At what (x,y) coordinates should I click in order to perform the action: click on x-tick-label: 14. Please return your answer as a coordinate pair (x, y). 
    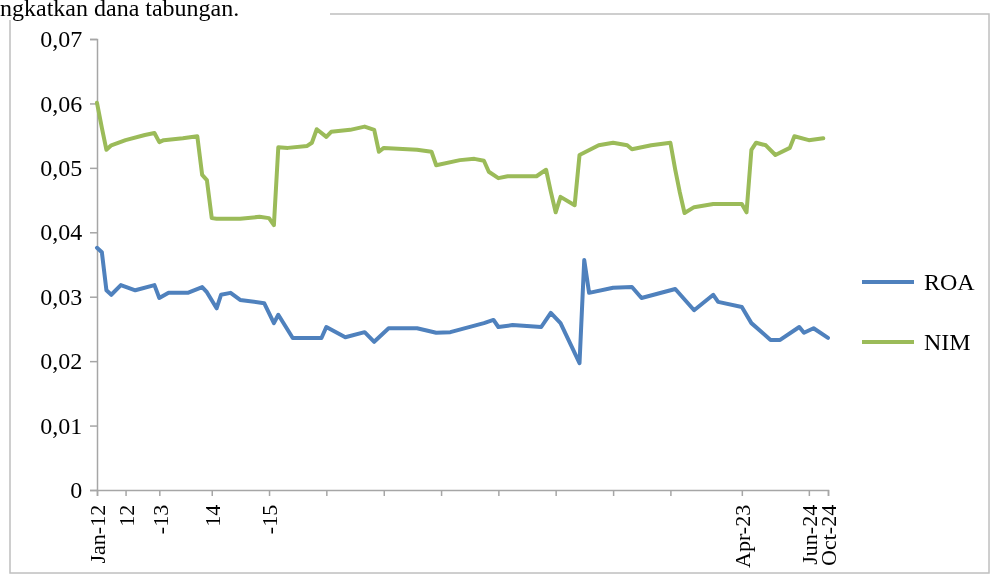
    Looking at the image, I should click on (212, 515).